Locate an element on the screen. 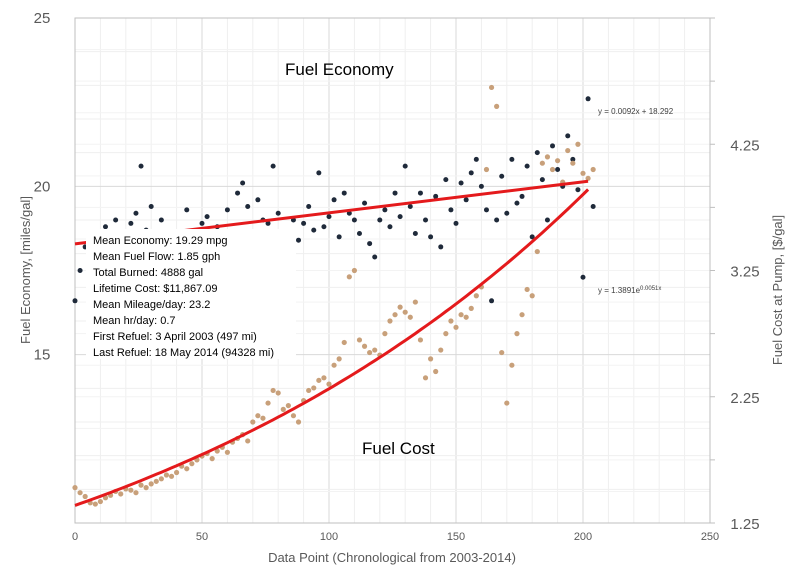 This screenshot has height=580, width=800. x-tick-label: 50 is located at coordinates (202, 537).